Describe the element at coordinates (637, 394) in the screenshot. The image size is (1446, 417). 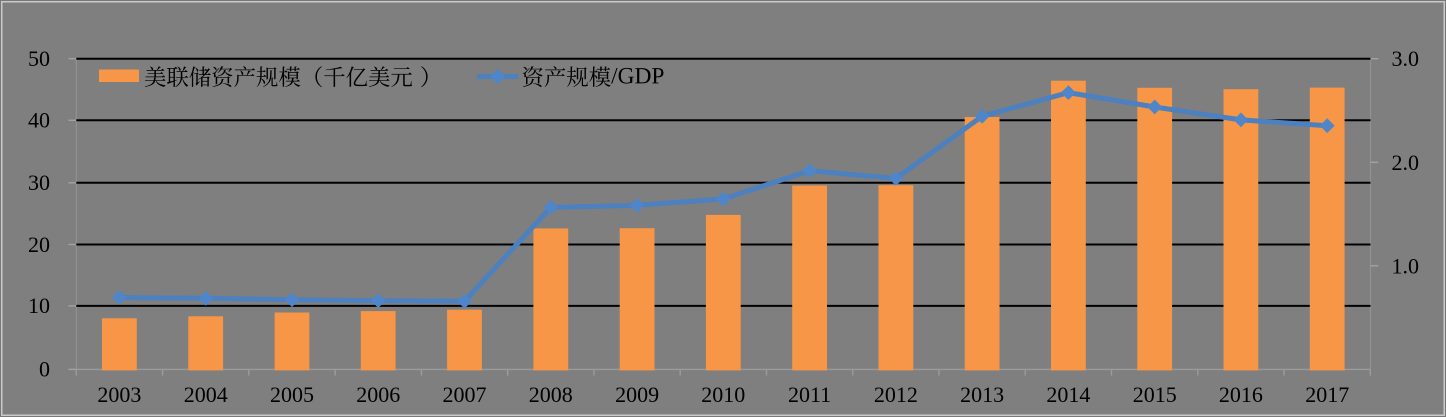
I see `svg-text: 2009` at that location.